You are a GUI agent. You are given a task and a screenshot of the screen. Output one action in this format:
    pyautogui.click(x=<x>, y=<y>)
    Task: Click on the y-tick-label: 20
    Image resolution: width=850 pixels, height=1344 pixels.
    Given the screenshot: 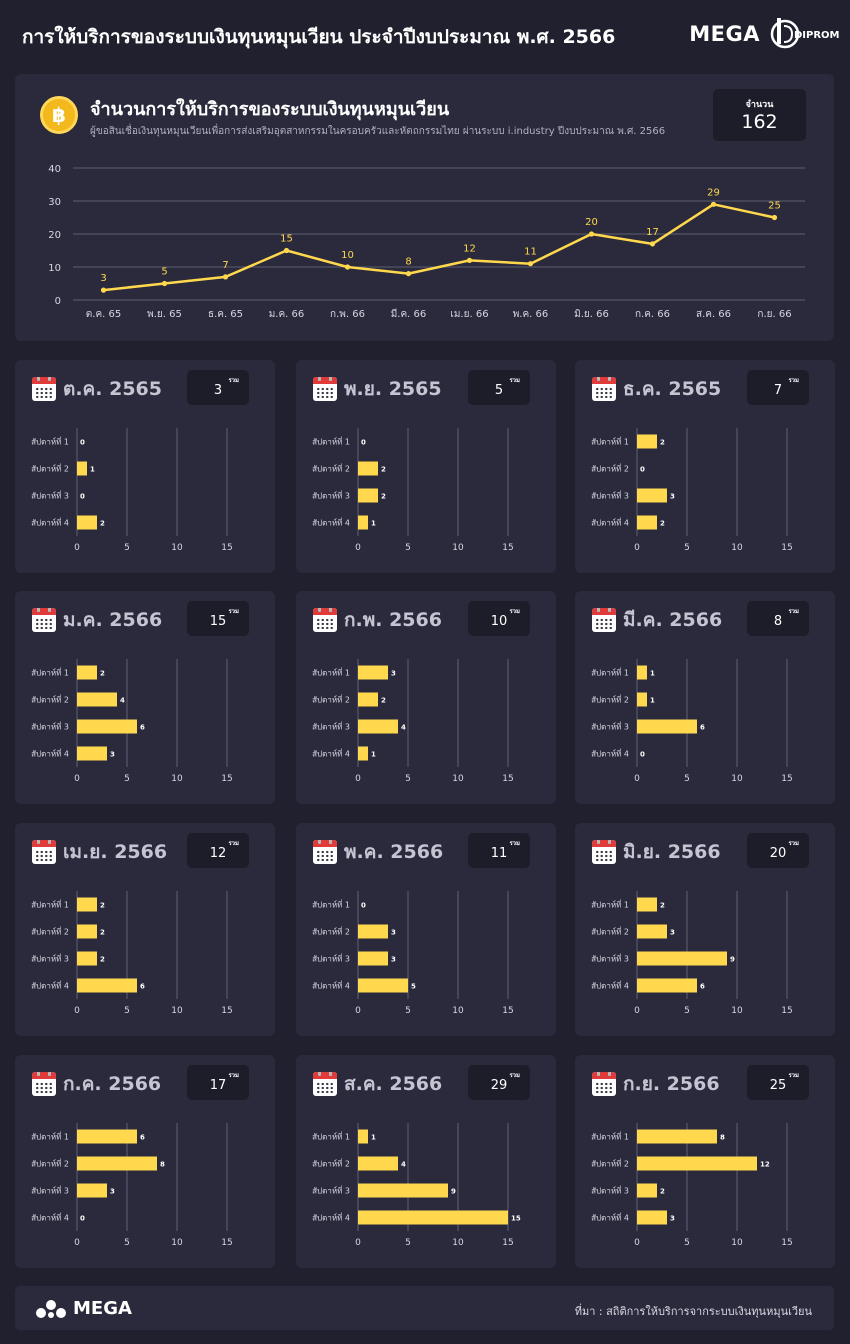 What is the action you would take?
    pyautogui.click(x=54, y=235)
    